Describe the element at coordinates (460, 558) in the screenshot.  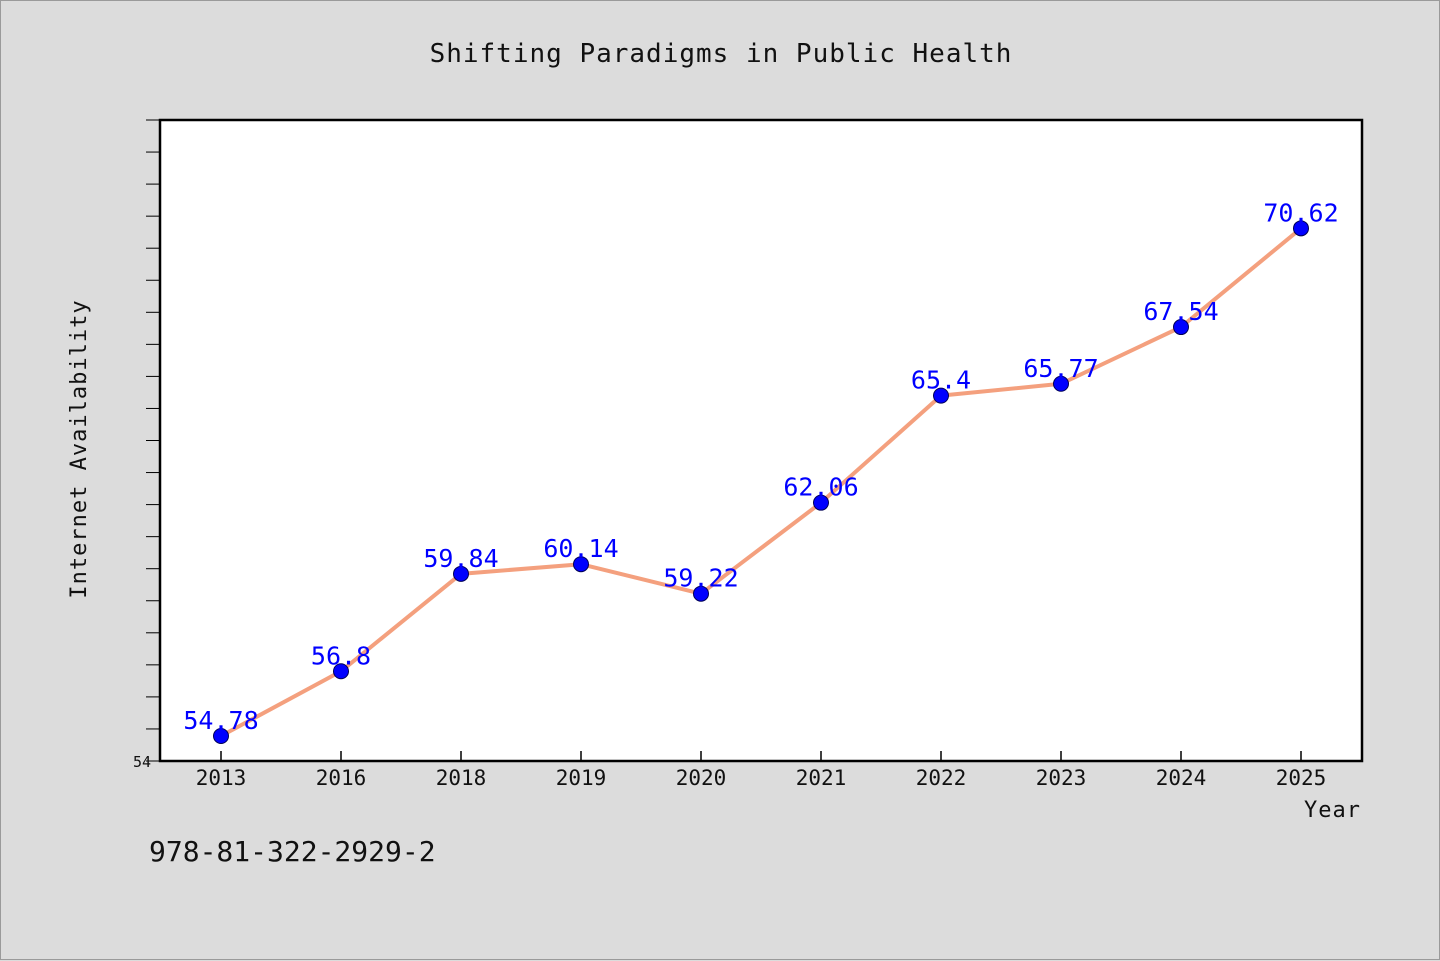
I see `data-label: 59.84` at that location.